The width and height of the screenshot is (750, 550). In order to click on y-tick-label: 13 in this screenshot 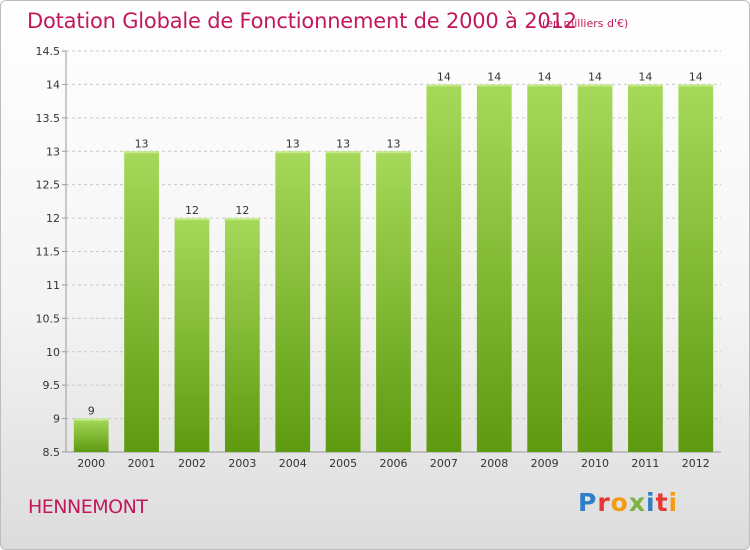, I will do `click(53, 151)`.